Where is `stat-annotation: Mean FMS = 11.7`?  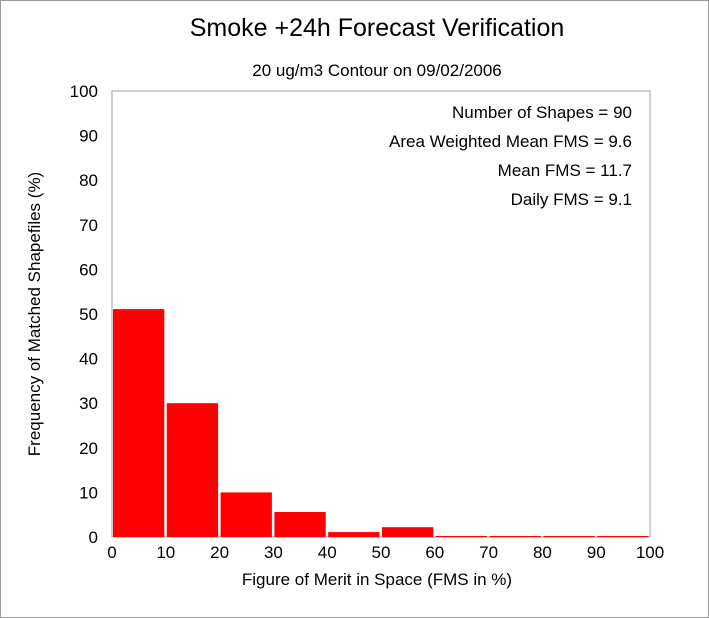 stat-annotation: Mean FMS = 11.7 is located at coordinates (565, 170).